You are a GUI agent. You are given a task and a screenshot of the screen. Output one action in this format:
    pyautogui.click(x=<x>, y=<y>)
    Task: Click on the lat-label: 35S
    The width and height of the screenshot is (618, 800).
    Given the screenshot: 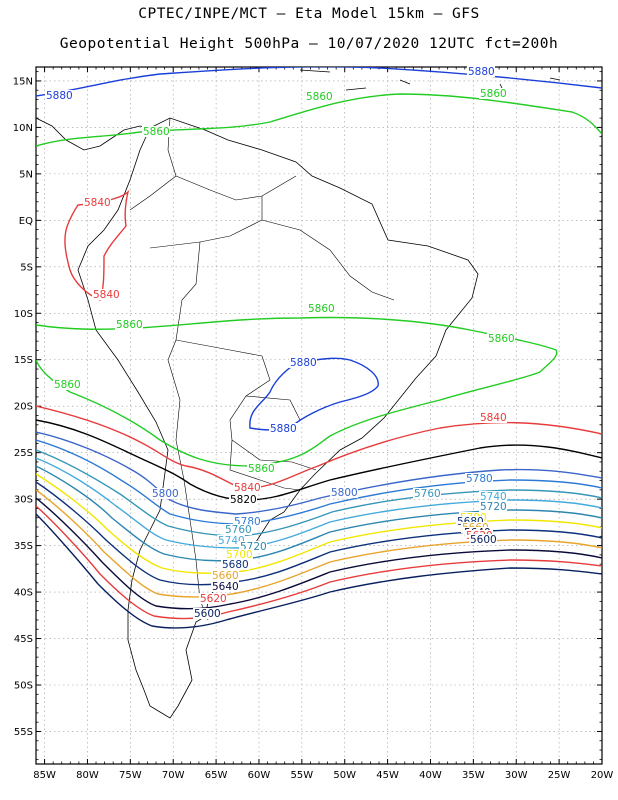 What is the action you would take?
    pyautogui.click(x=23, y=546)
    